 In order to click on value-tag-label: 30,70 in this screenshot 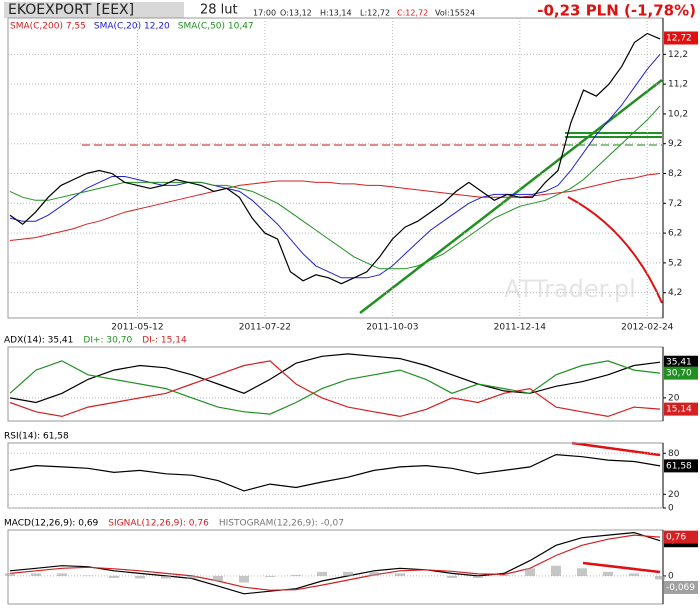, I will do `click(679, 374)`.